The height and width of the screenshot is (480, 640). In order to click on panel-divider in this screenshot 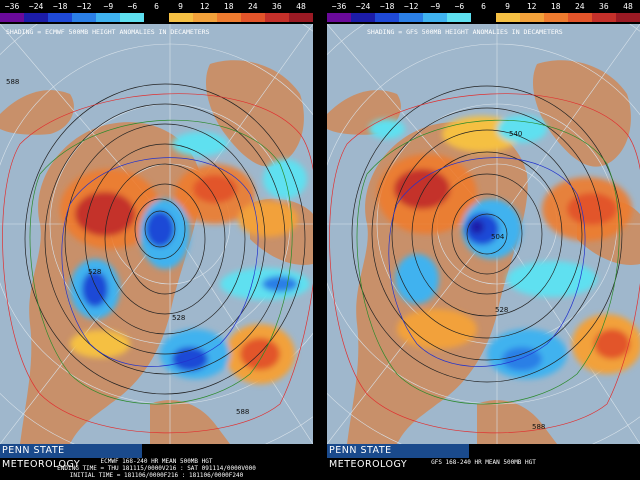, I will do `click(320, 240)`.